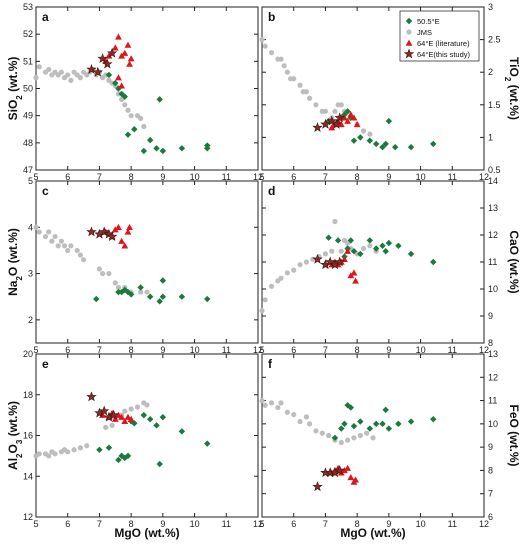 This screenshot has height=550, width=529. What do you see at coordinates (15, 262) in the screenshot?
I see `y-axis-title: Na2O (wt.%)` at bounding box center [15, 262].